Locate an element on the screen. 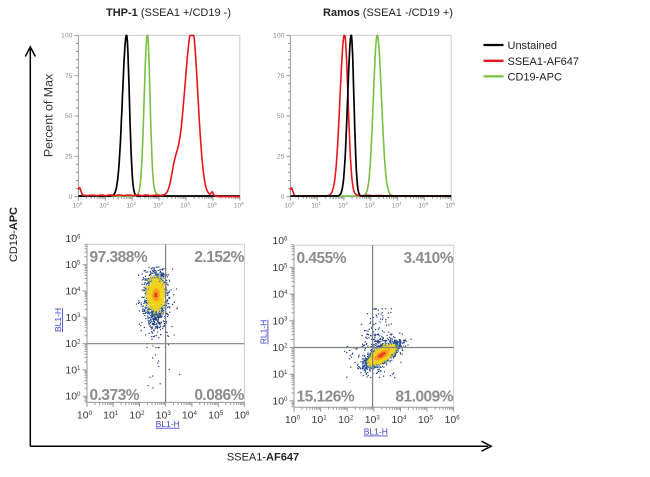  svg-text: 97.388% is located at coordinates (119, 257).